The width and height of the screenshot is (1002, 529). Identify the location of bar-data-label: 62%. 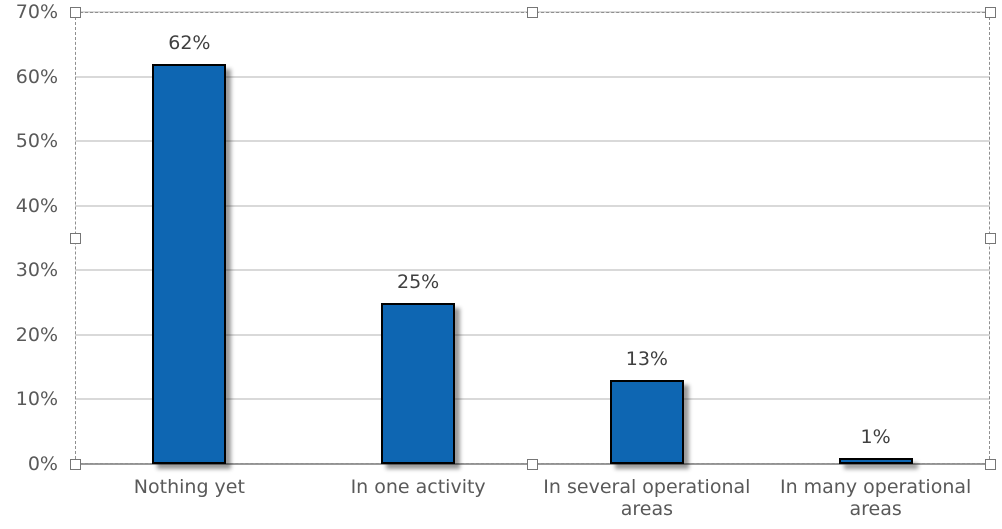
(189, 42).